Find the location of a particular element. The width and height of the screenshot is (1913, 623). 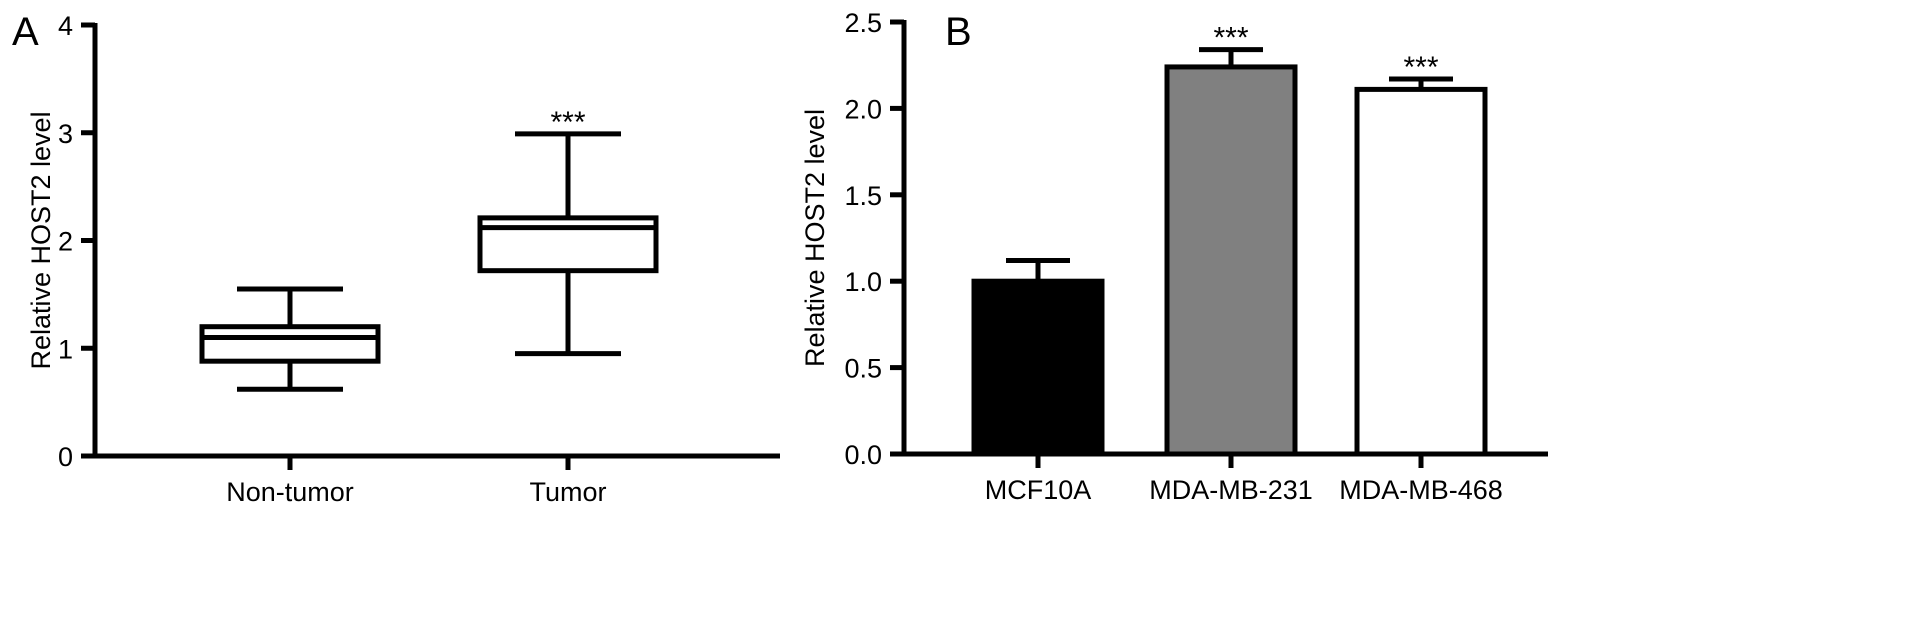

panel-b-label: B is located at coordinates (958, 32).